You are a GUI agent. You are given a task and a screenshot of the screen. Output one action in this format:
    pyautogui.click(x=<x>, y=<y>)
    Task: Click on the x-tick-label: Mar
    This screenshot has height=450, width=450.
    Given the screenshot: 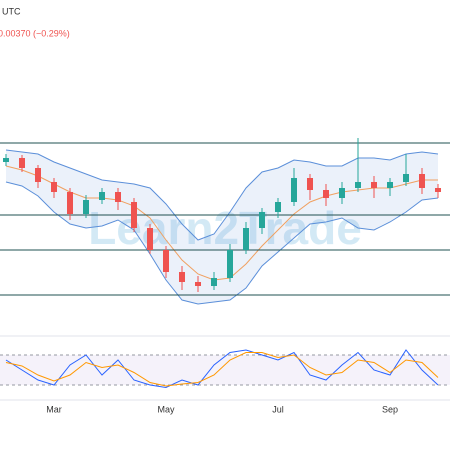 What is the action you would take?
    pyautogui.click(x=54, y=409)
    